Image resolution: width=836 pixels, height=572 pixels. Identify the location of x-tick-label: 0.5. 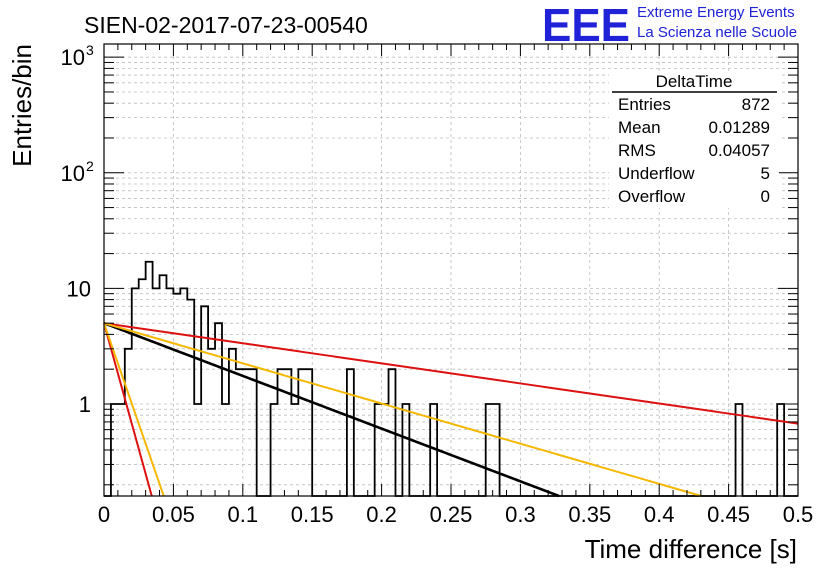
(798, 514).